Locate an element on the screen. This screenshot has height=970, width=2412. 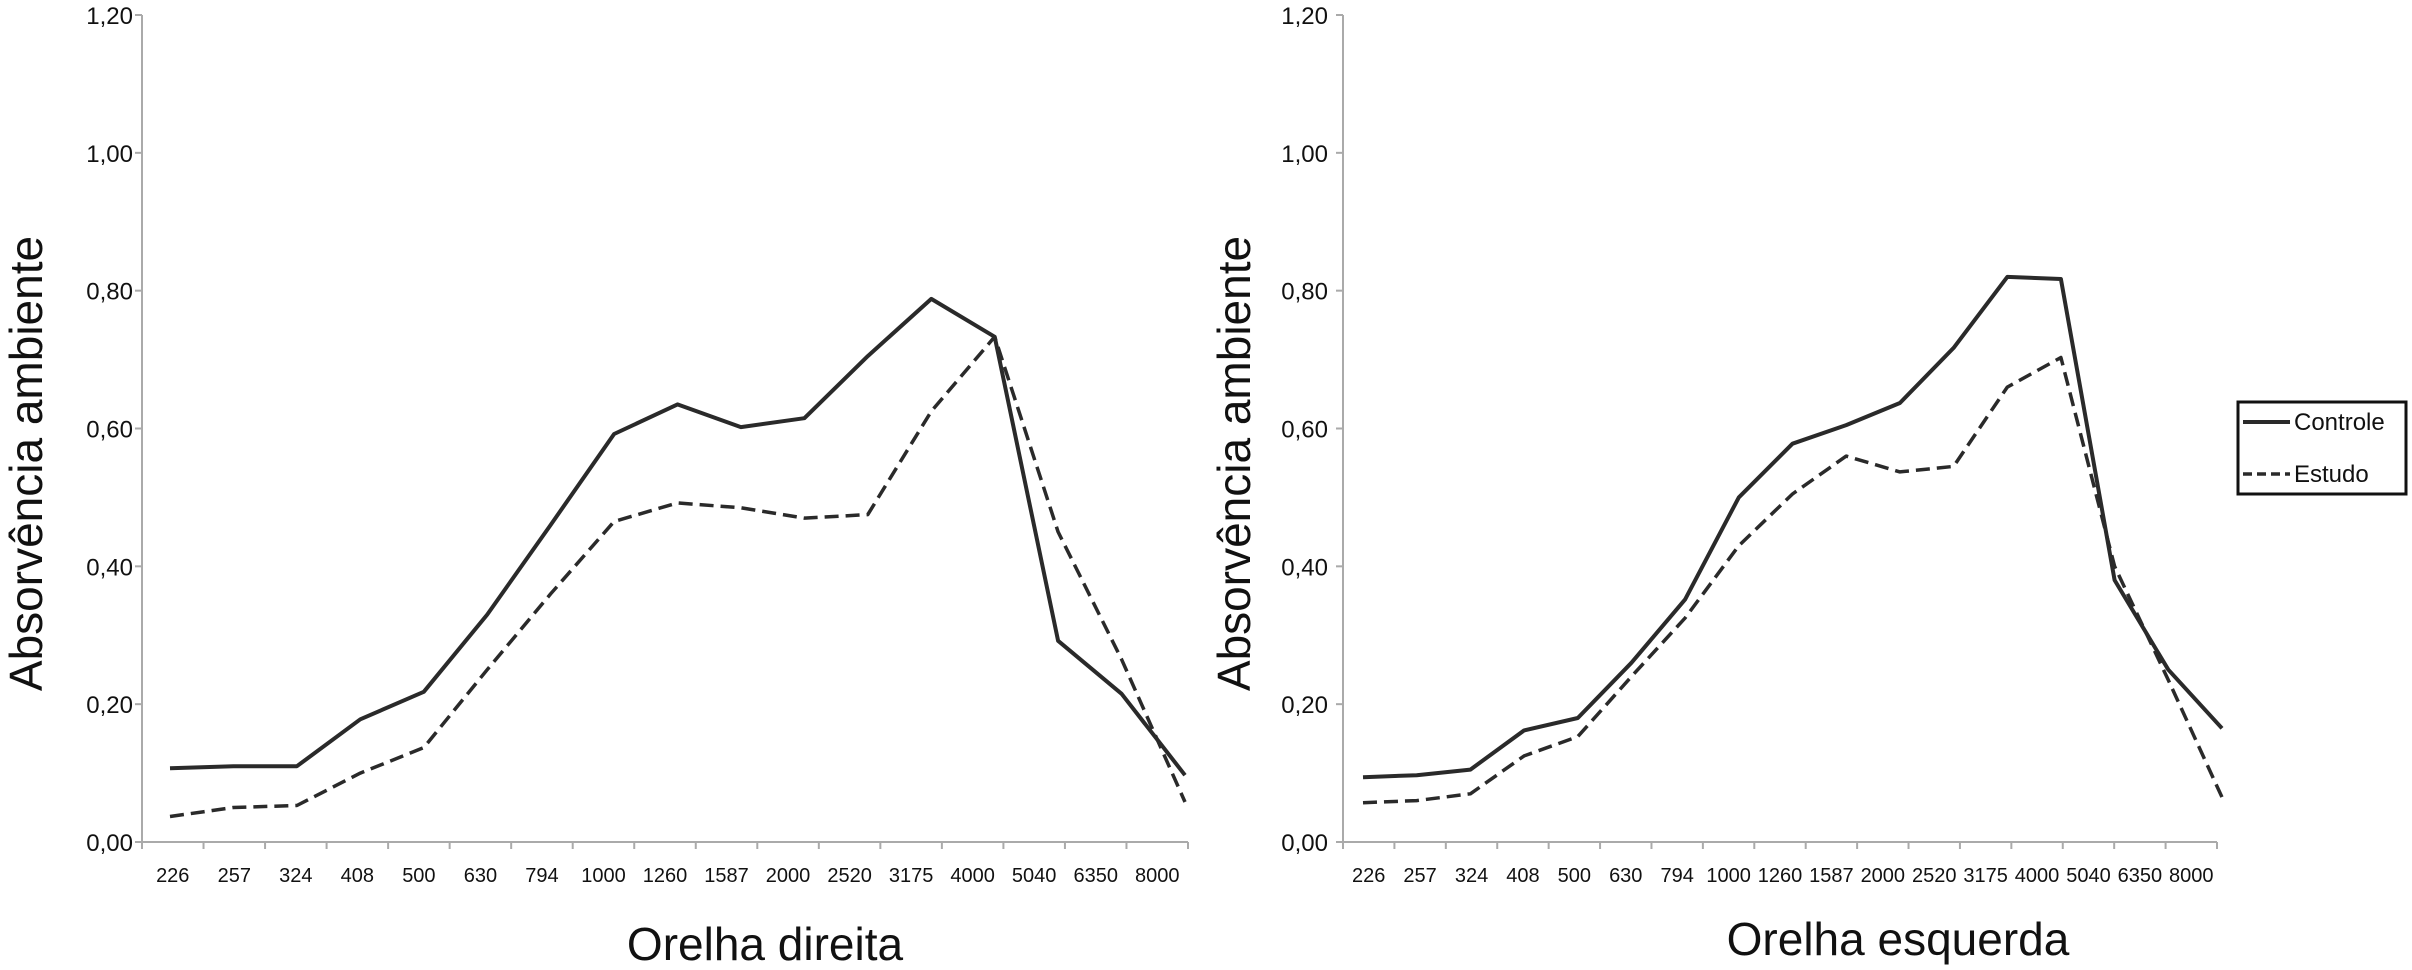
legend: Controle Estudo is located at coordinates (2322, 448).